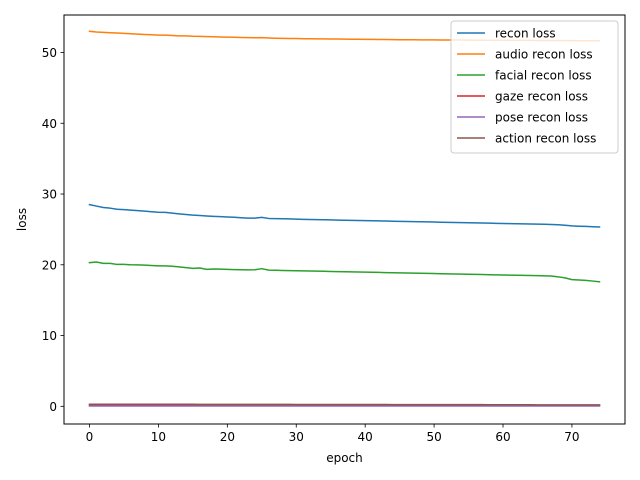  Describe the element at coordinates (365, 437) in the screenshot. I see `x-tick-label: 40` at that location.